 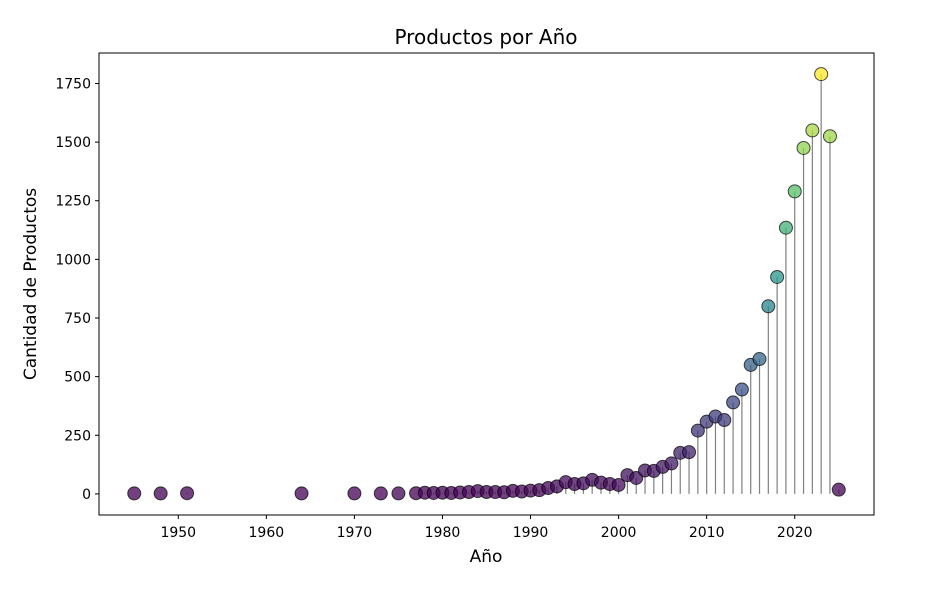 I want to click on x-tick-label: 2020, so click(x=795, y=533).